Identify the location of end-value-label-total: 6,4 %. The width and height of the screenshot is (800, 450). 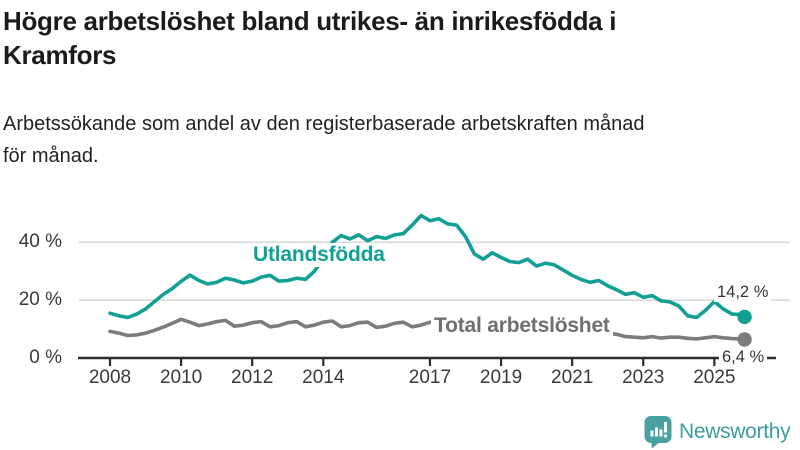
(743, 357).